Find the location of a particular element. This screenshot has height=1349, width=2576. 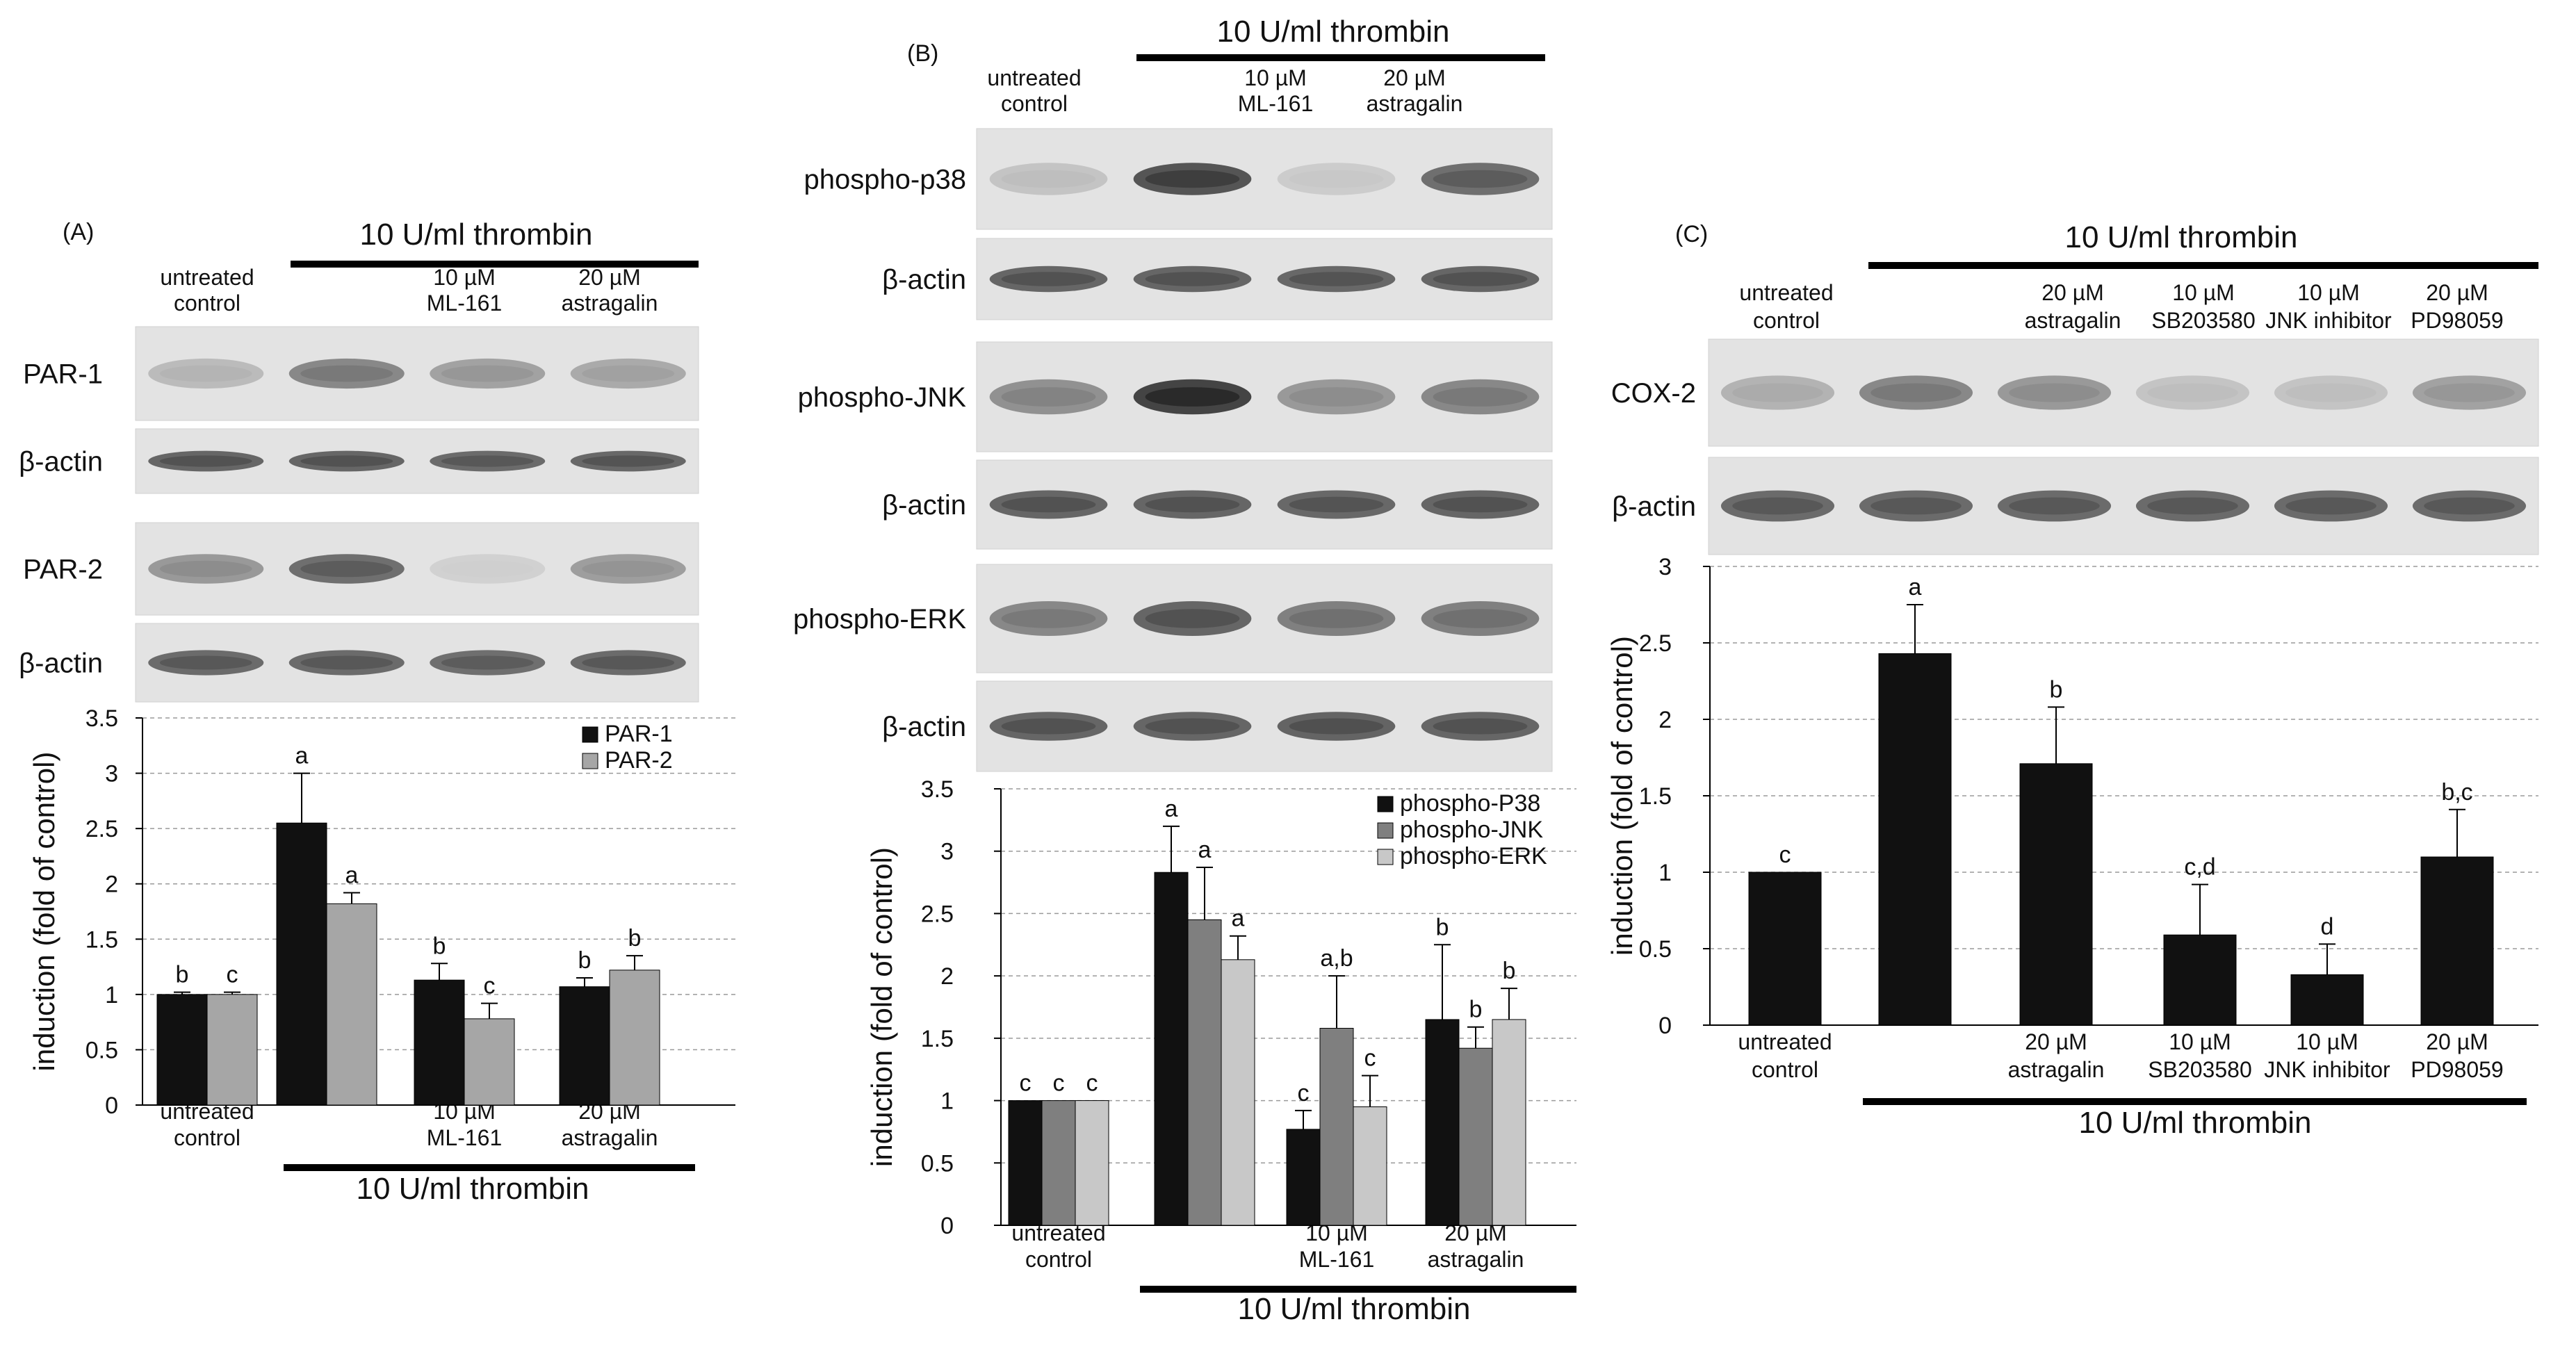

blot-frame is located at coordinates (2123, 506).